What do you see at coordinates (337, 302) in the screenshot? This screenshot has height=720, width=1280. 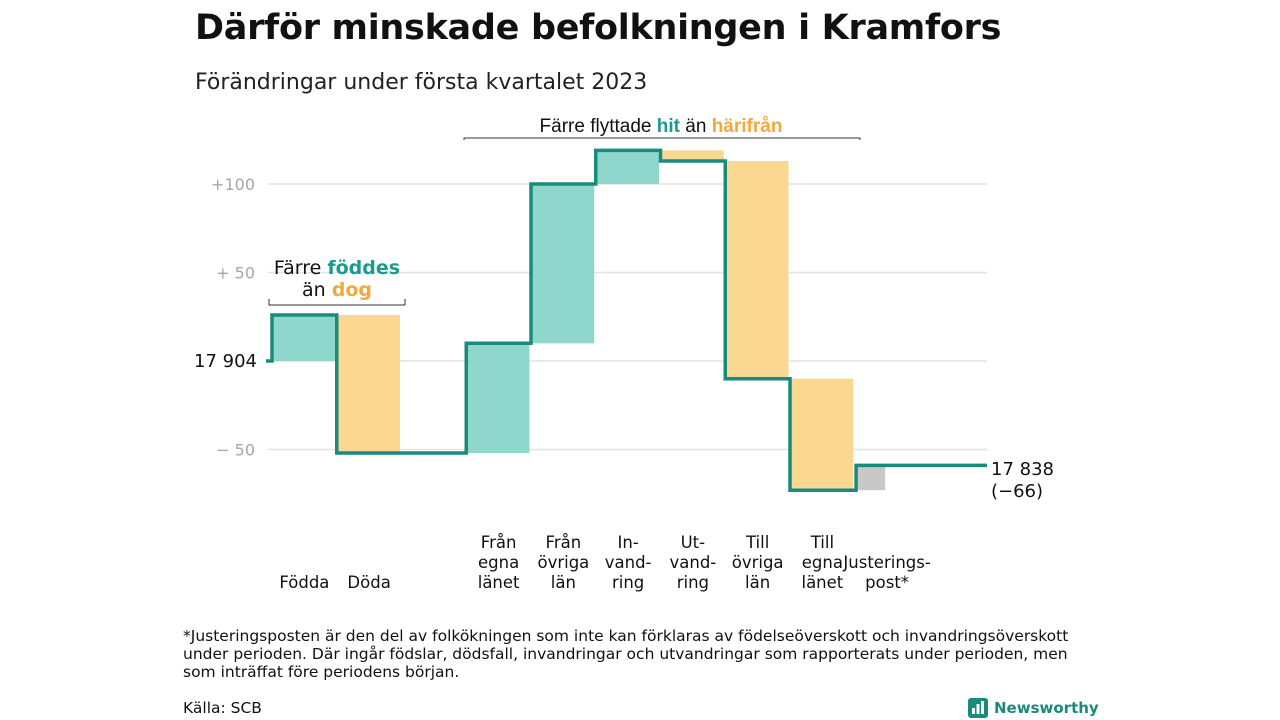 I see `birth-annotation-bracket` at bounding box center [337, 302].